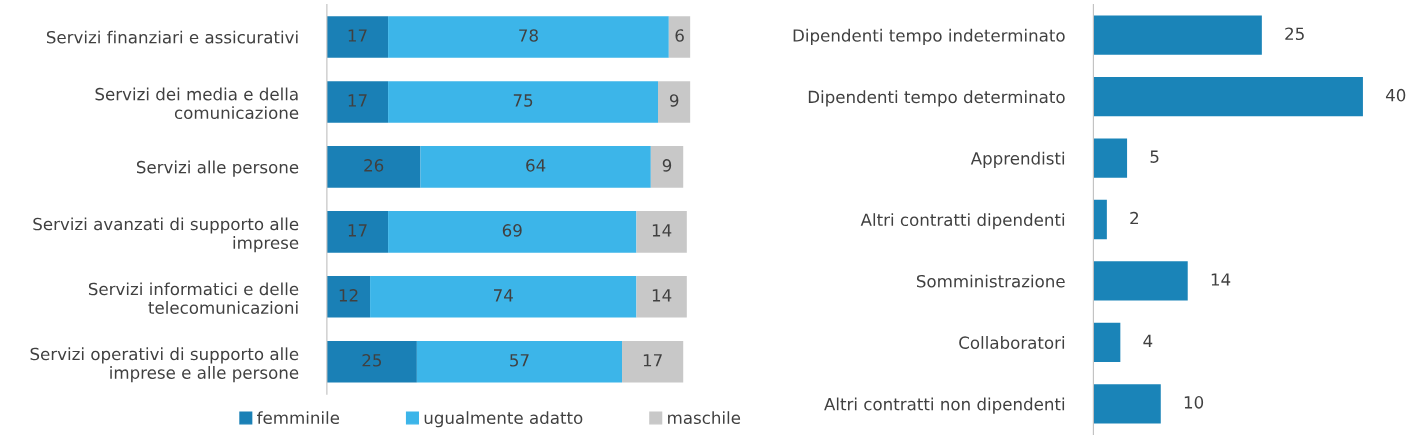  Describe the element at coordinates (929, 36) in the screenshot. I see `y-tick-label: Dipendenti tempo indeterminato` at that location.